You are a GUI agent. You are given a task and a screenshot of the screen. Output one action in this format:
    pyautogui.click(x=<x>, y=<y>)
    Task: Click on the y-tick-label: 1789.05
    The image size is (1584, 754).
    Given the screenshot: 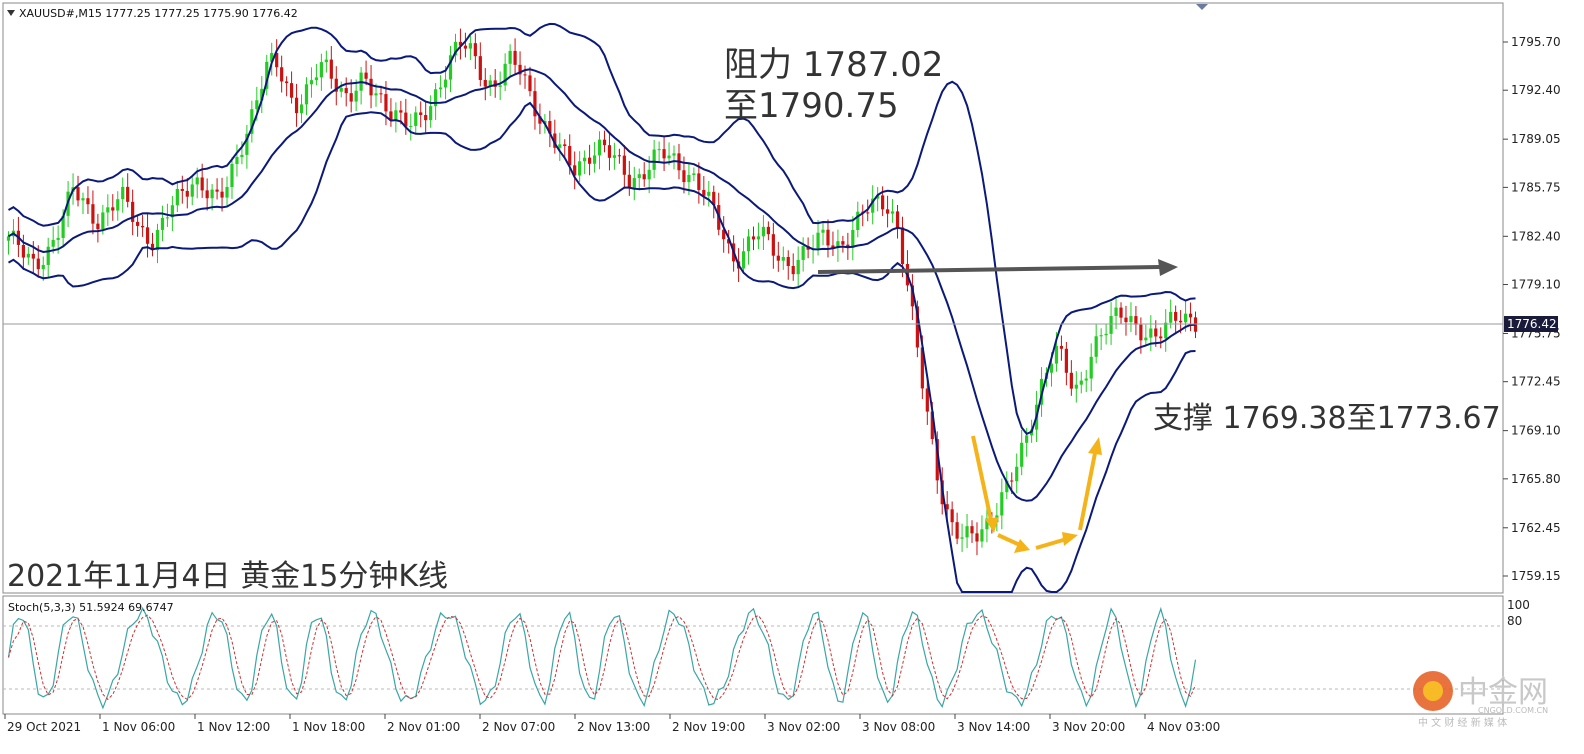 What is the action you would take?
    pyautogui.click(x=1536, y=139)
    